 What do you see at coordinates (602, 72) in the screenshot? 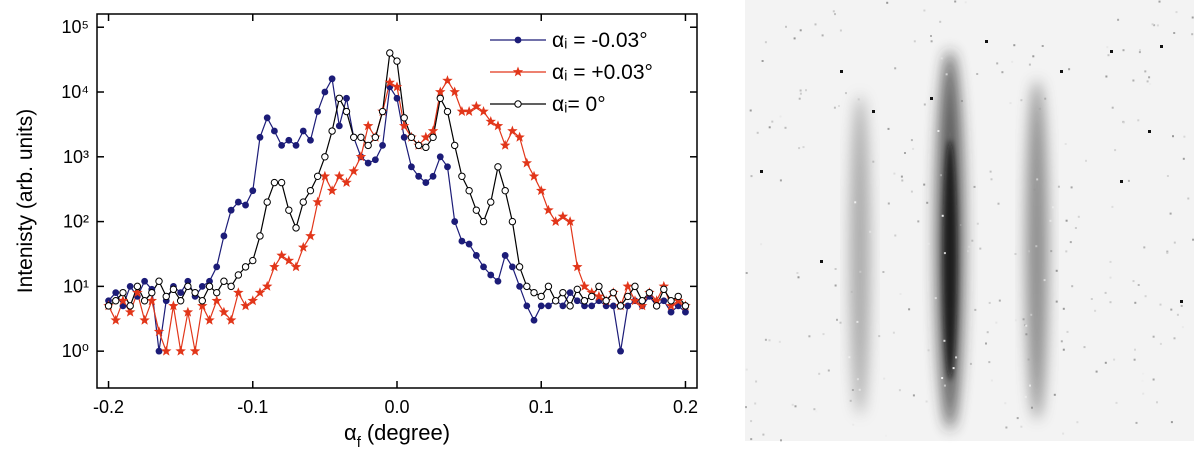
I see `legend-label: αᵢ = +0.03°` at bounding box center [602, 72].